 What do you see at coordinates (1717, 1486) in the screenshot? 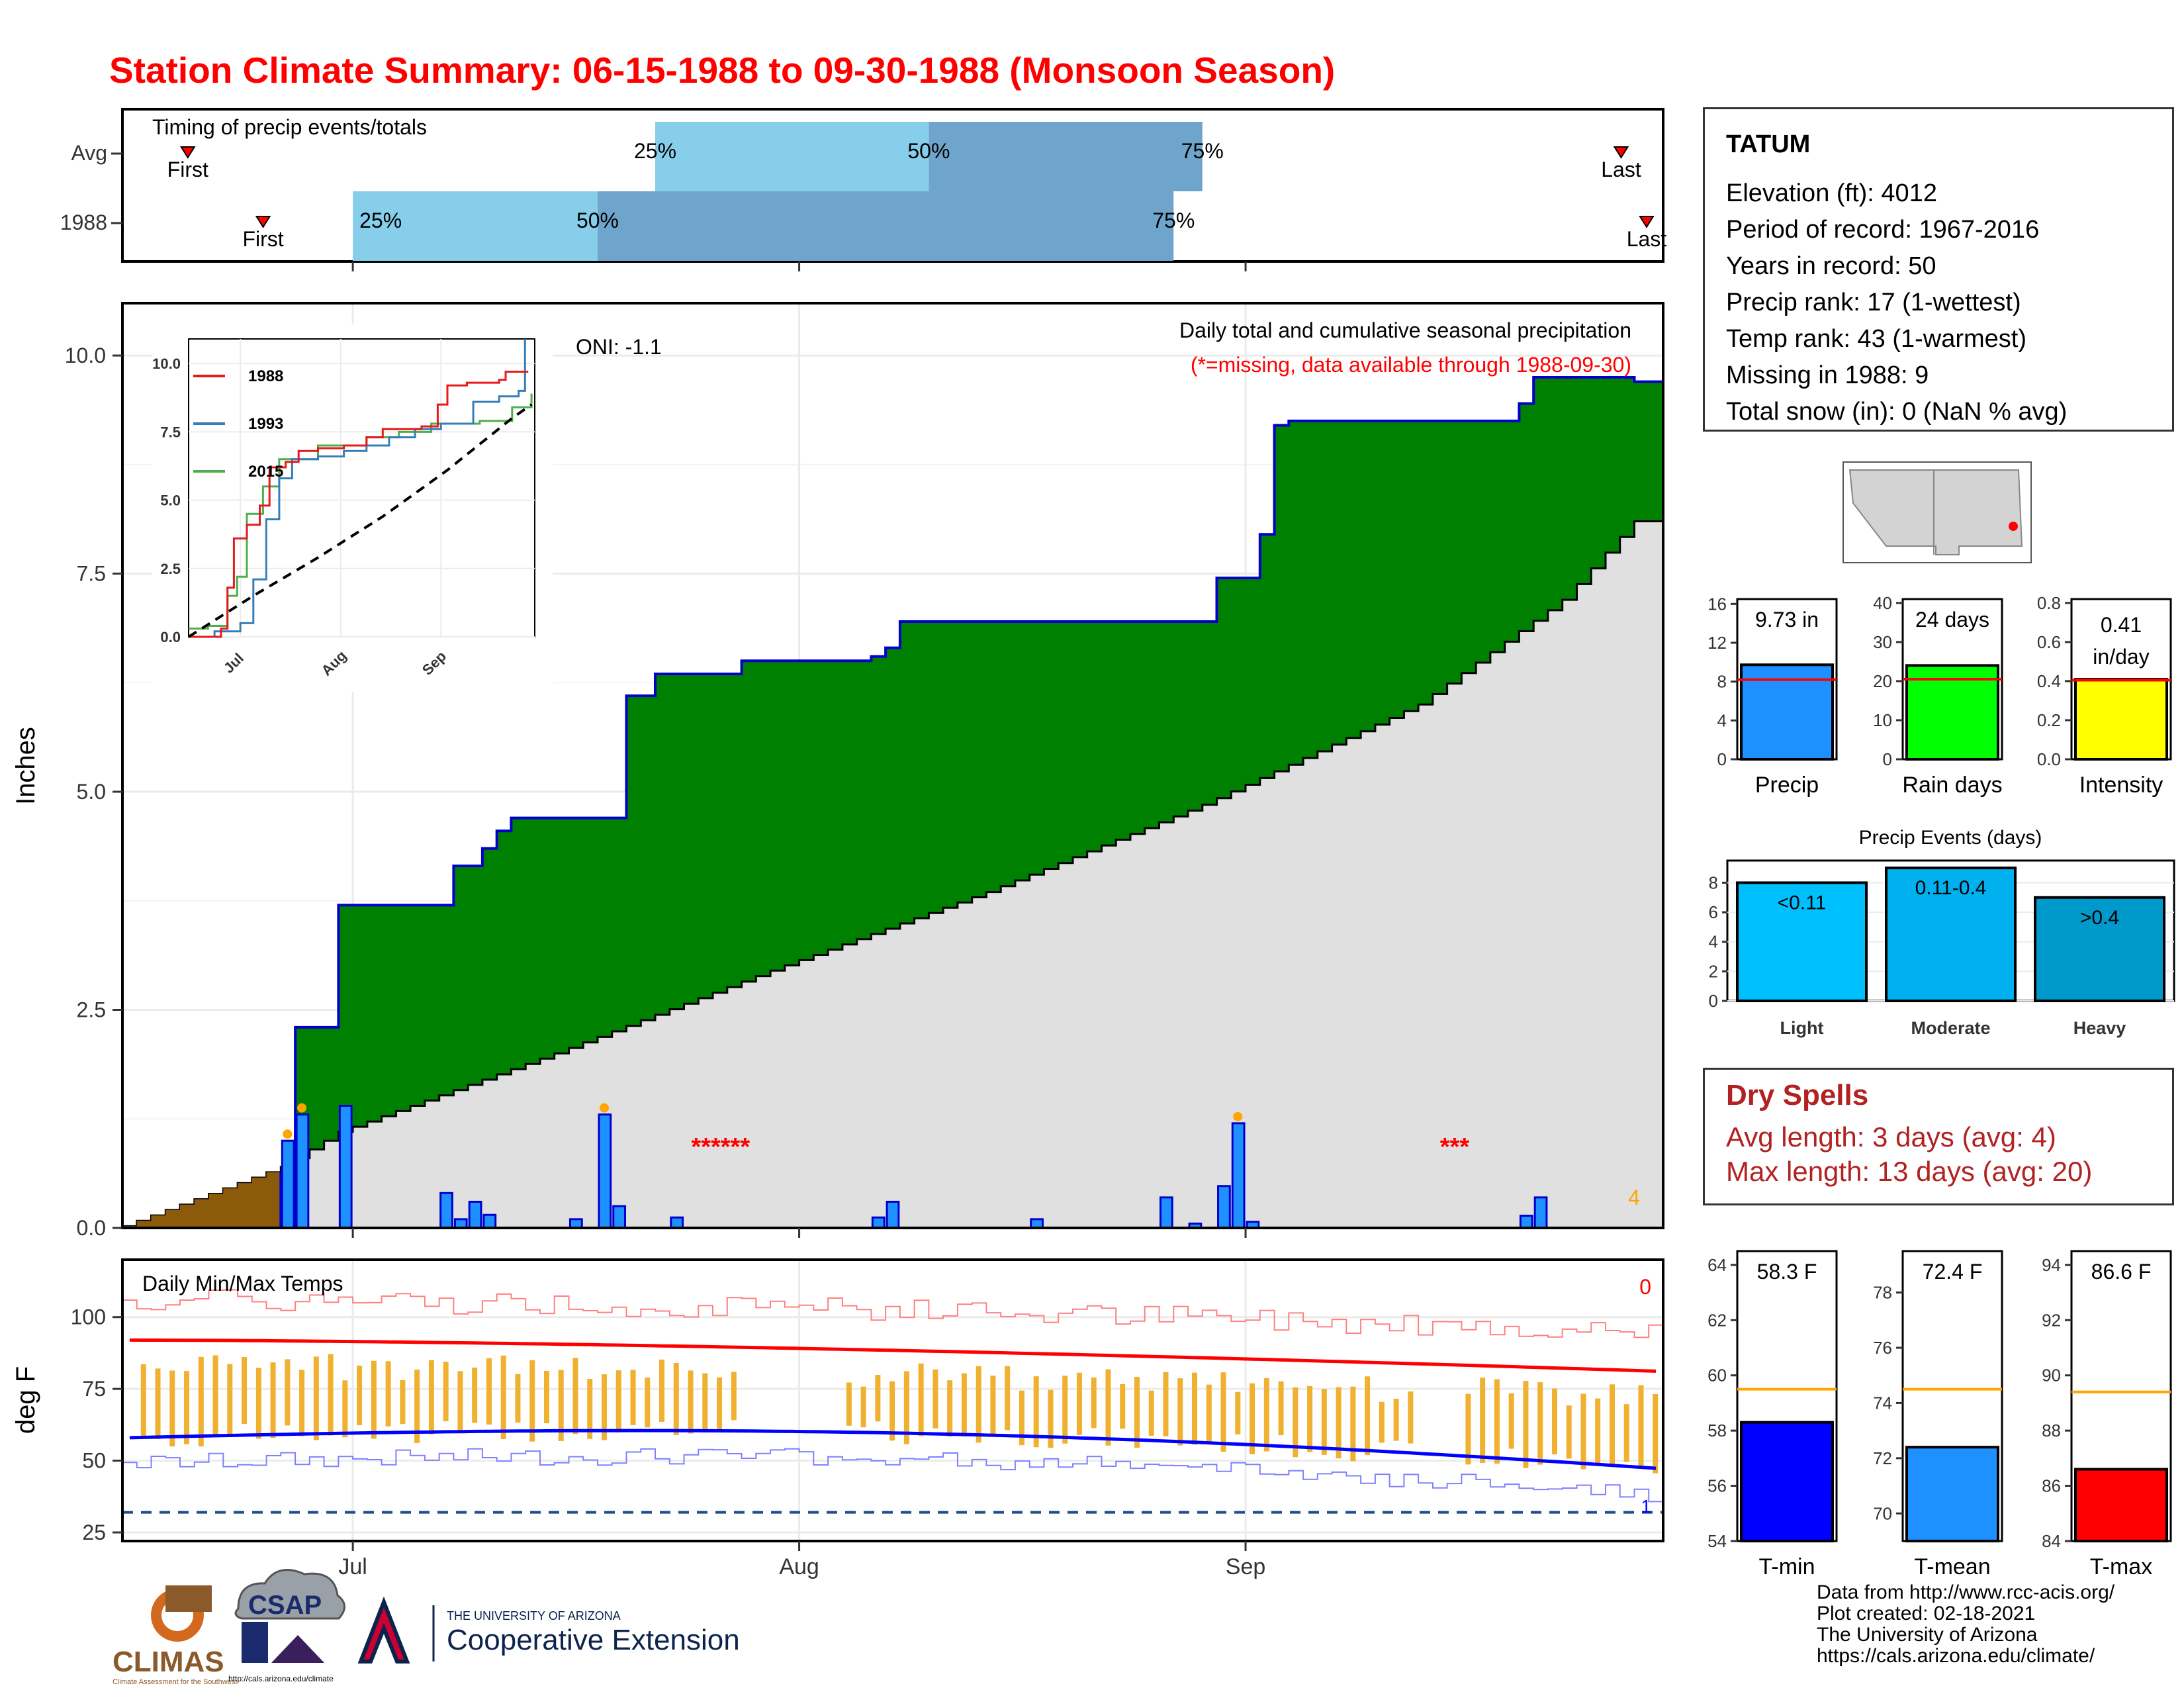
I see `y-tick-label: 56` at bounding box center [1717, 1486].